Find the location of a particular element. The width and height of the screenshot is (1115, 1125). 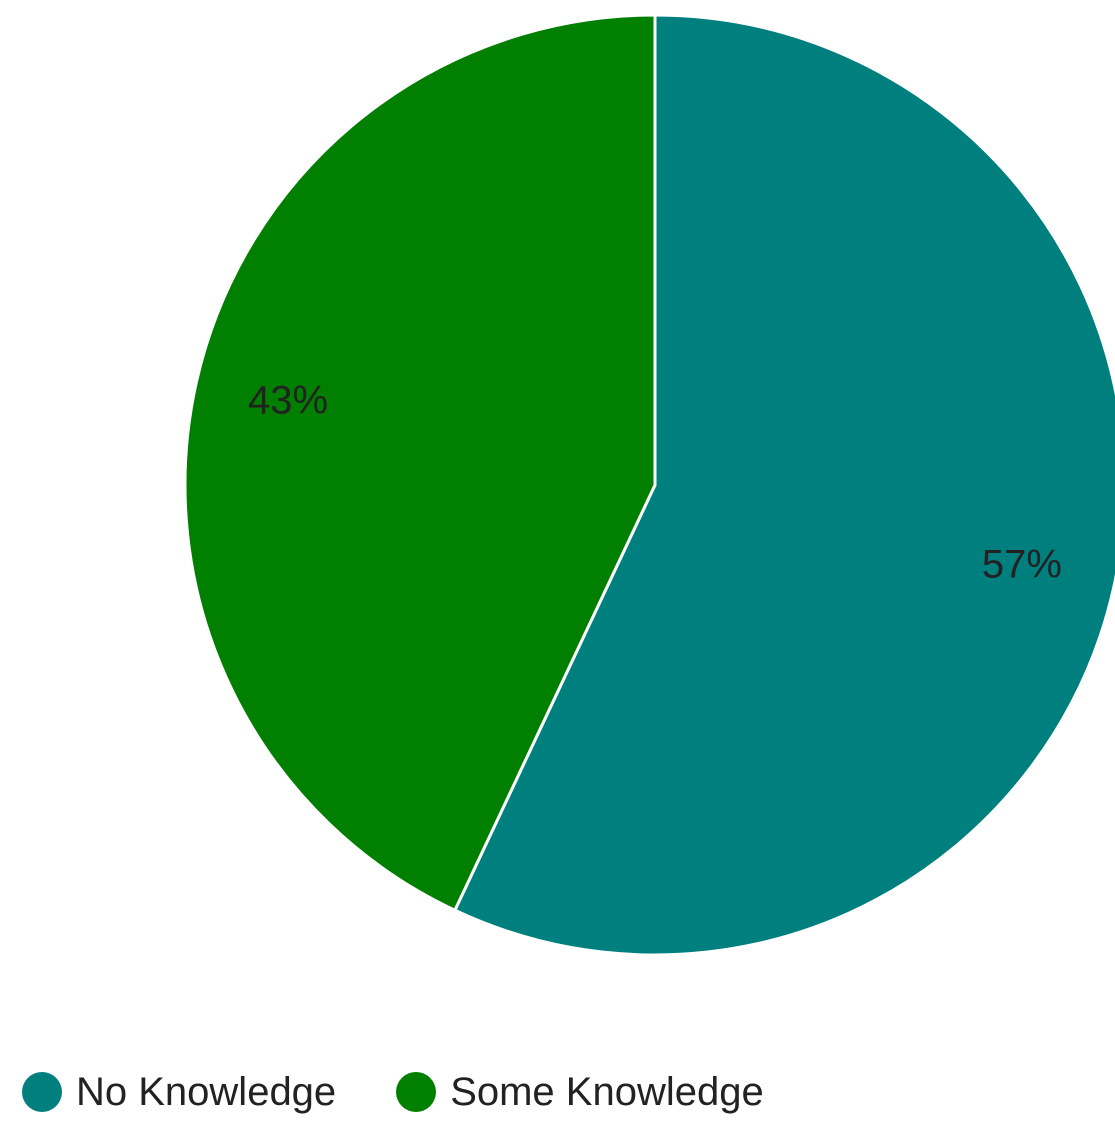

legend: No Knowledge Some Knowledge is located at coordinates (393, 1092).